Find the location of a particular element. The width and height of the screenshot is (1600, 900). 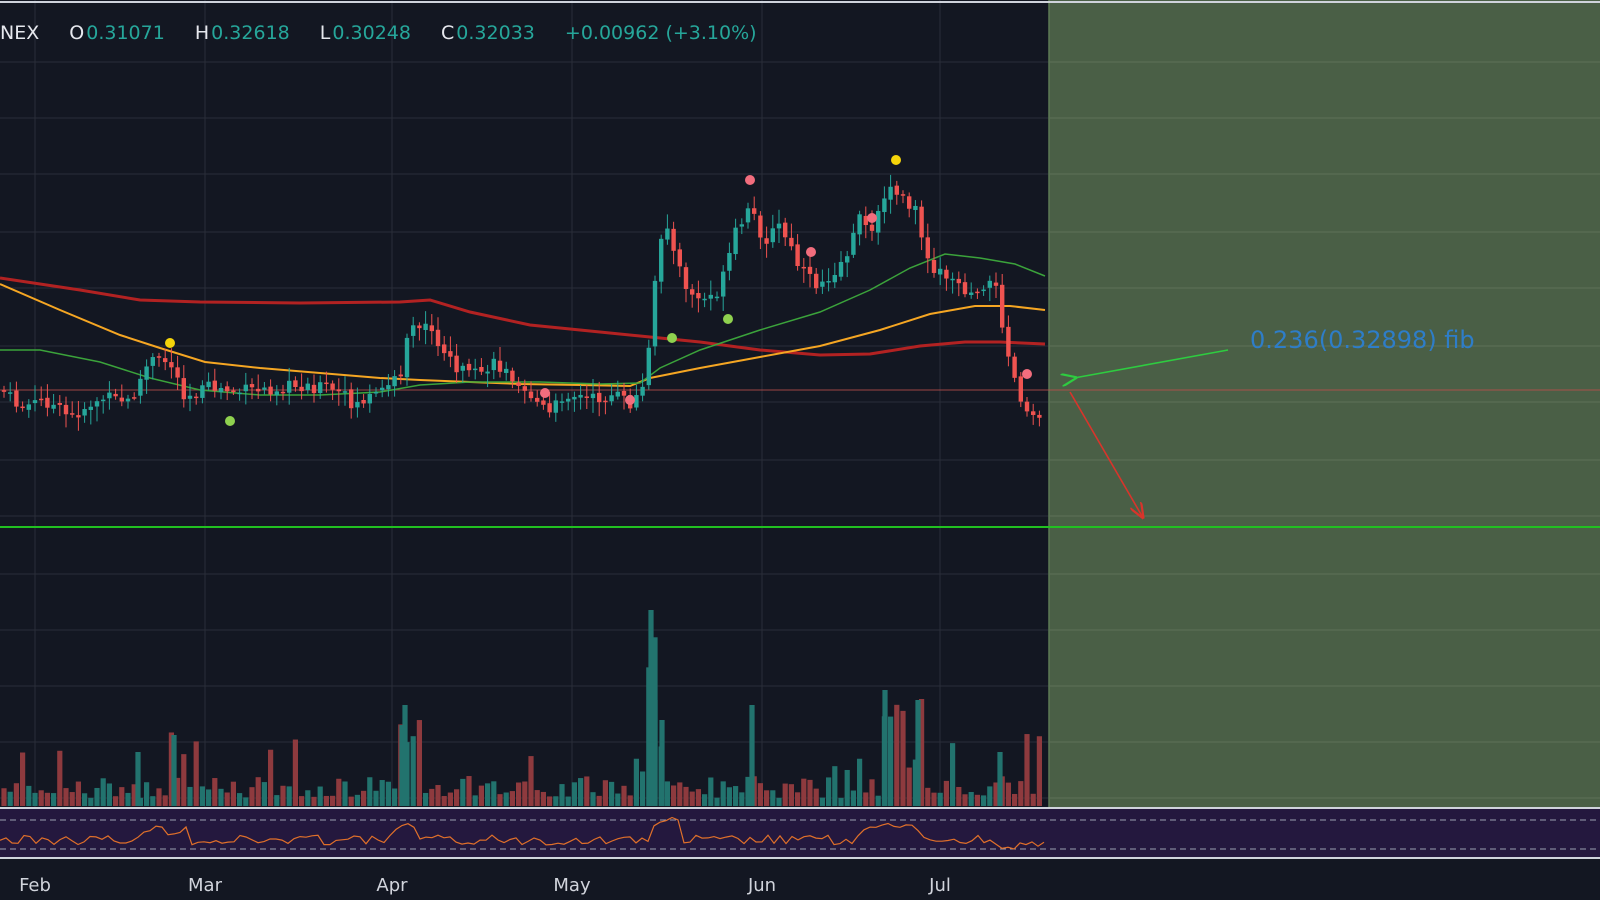

high-value: 0.32618 is located at coordinates (250, 33).